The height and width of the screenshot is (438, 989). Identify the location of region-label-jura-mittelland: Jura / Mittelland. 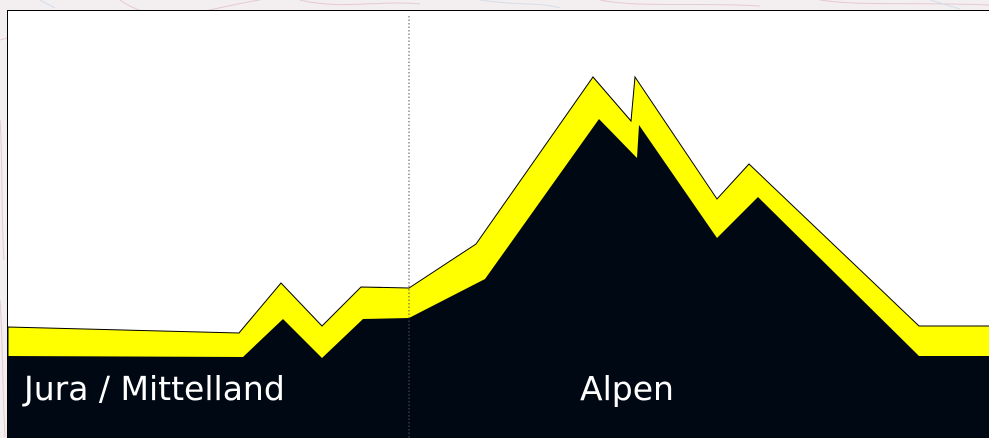
(154, 388).